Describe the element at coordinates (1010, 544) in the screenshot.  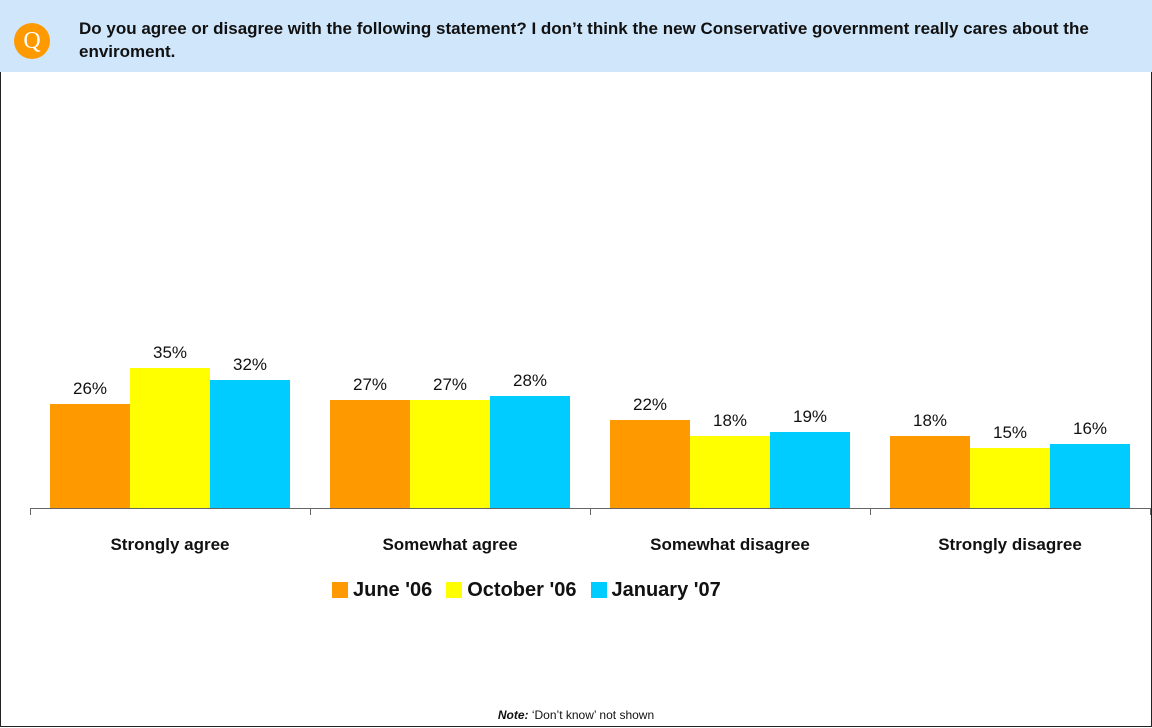
I see `category-label: Strongly disagree` at that location.